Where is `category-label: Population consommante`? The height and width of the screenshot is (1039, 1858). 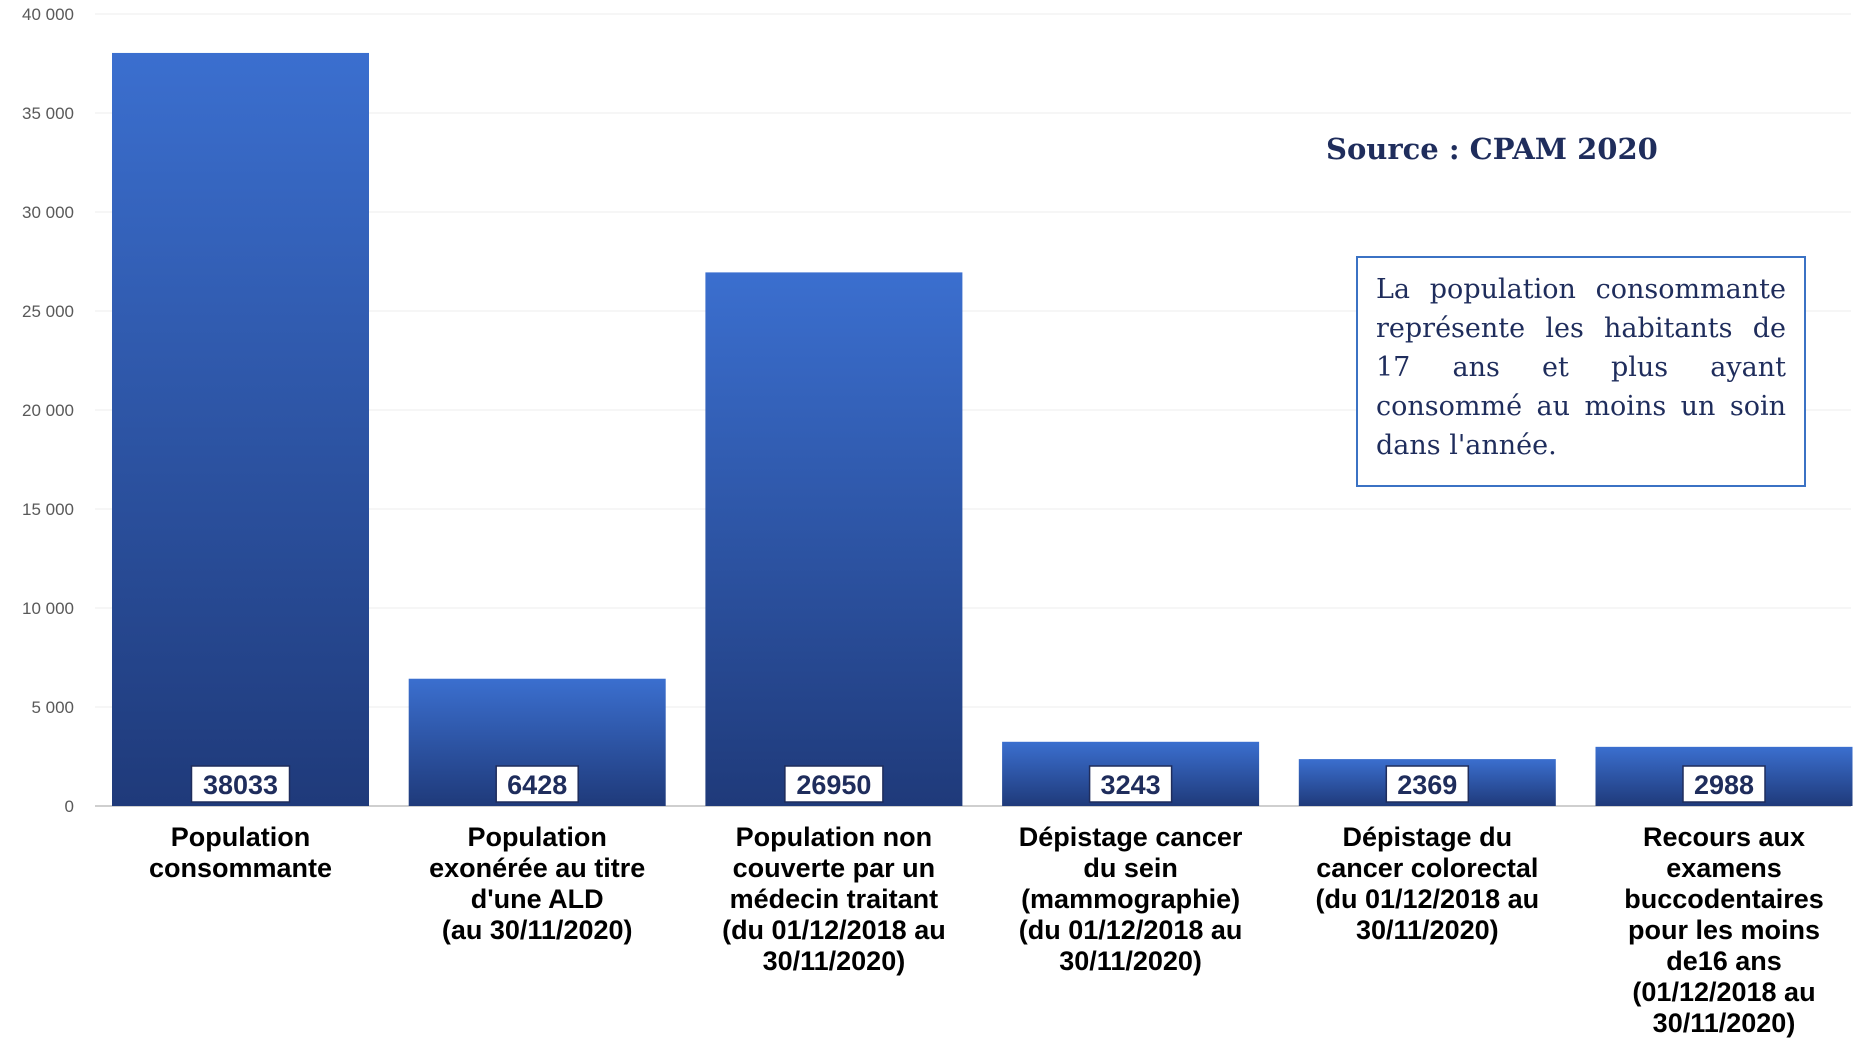
category-label: Population consommante is located at coordinates (240, 853).